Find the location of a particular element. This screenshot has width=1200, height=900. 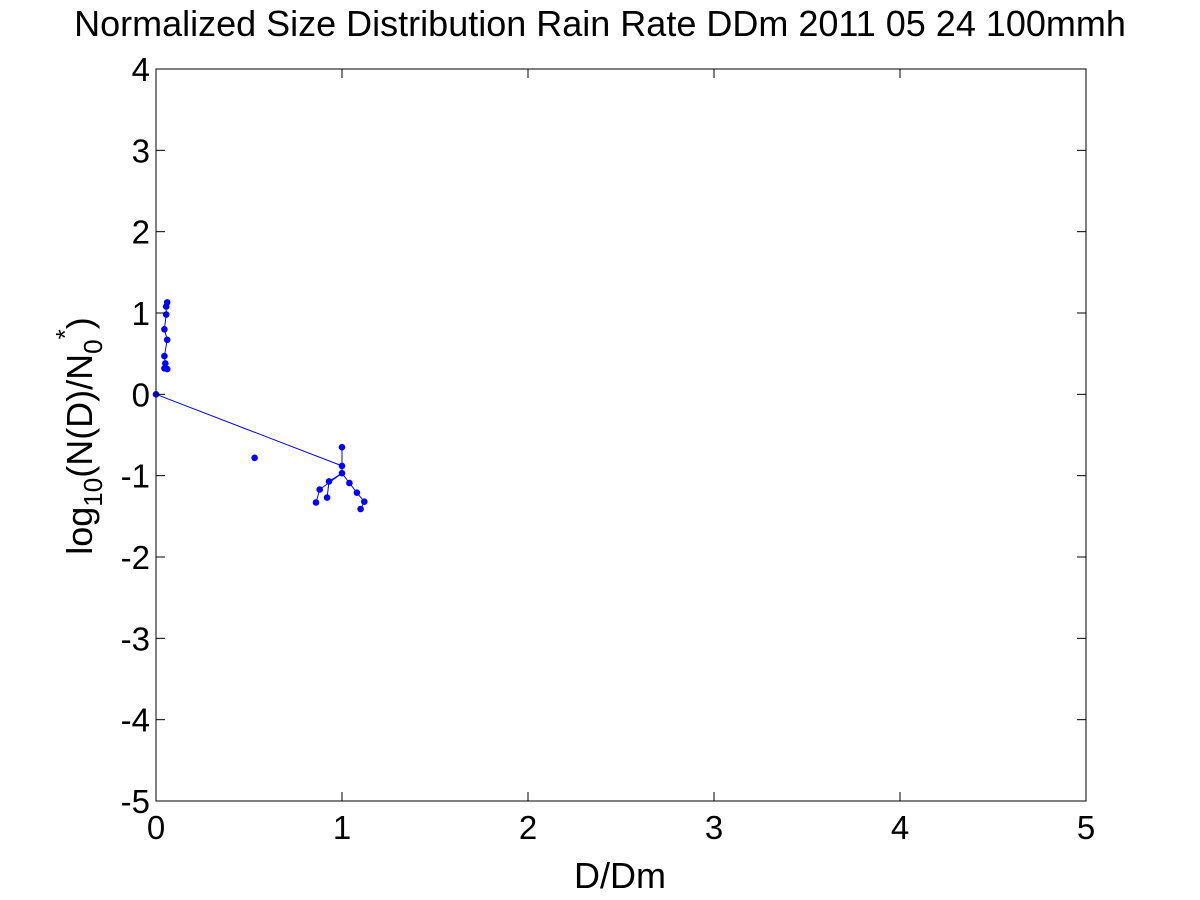

y-tick-label: 4 is located at coordinates (141, 69).